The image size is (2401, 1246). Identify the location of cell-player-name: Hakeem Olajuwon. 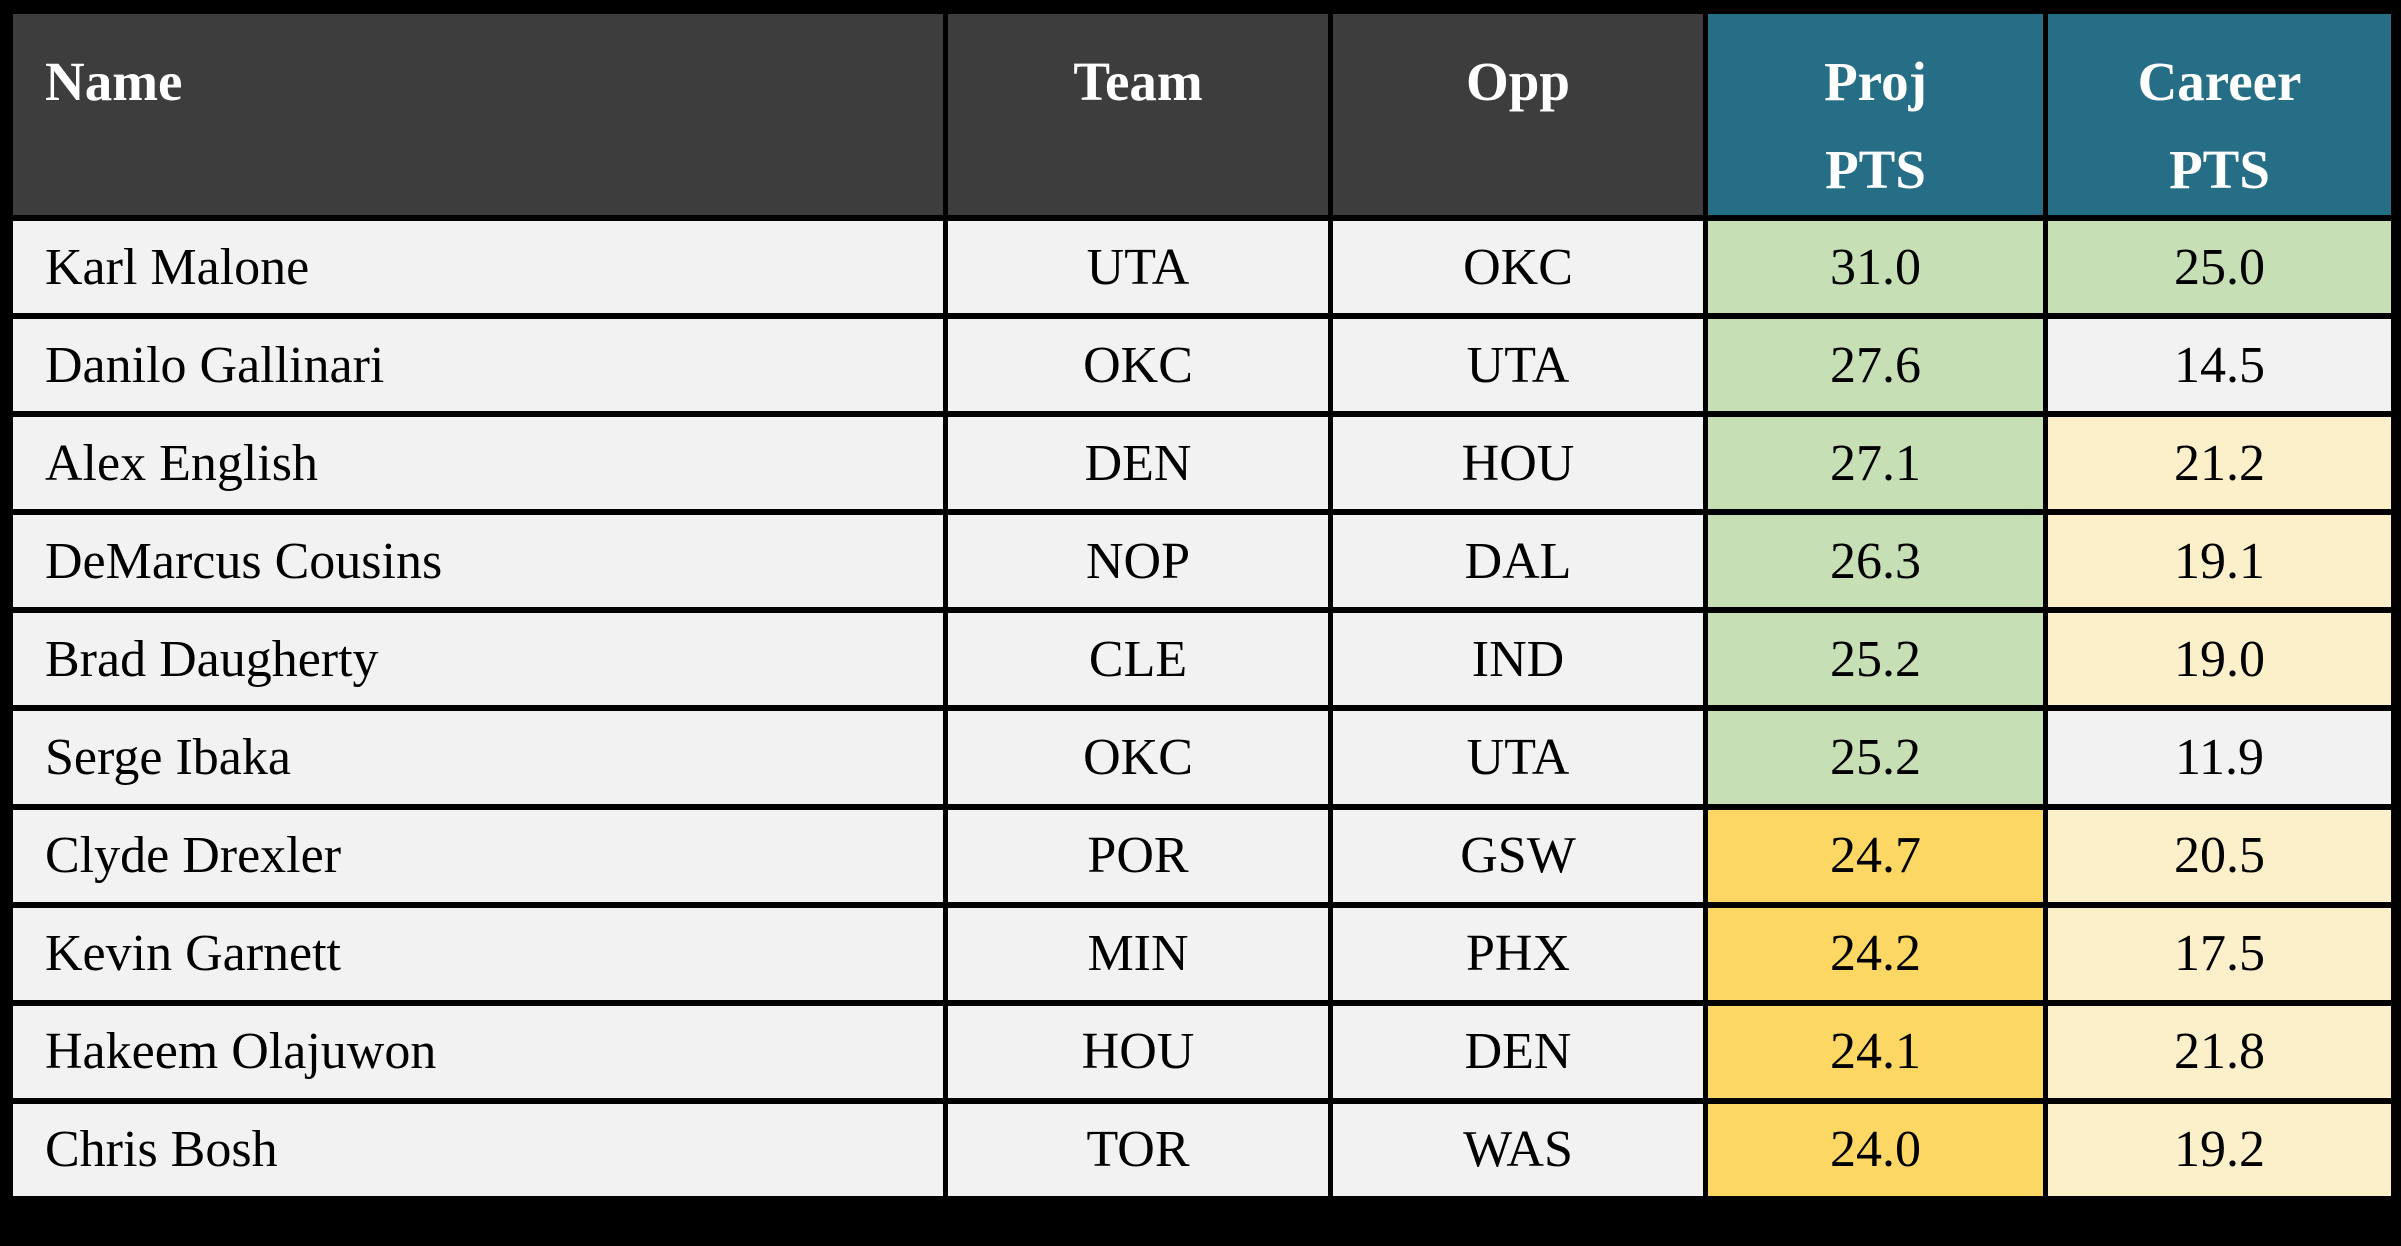
(478, 1051).